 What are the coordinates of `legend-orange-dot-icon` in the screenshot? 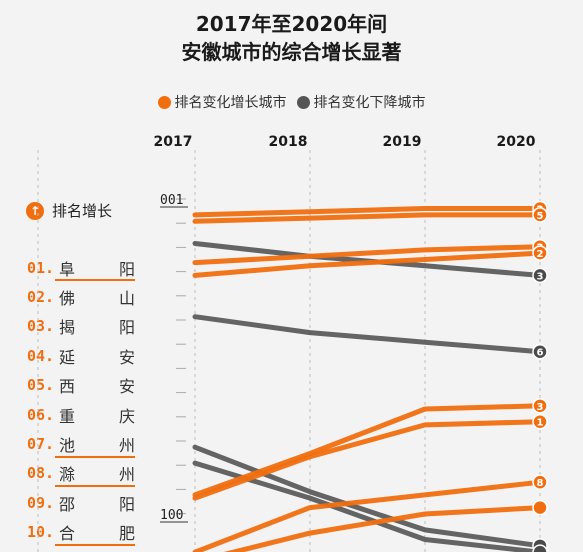 It's located at (164, 102).